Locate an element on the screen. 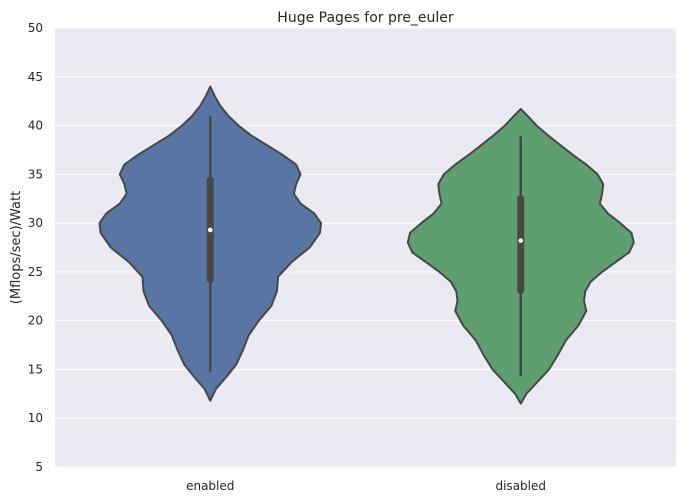 The width and height of the screenshot is (685, 502). y-tick-label: 50 is located at coordinates (35, 28).